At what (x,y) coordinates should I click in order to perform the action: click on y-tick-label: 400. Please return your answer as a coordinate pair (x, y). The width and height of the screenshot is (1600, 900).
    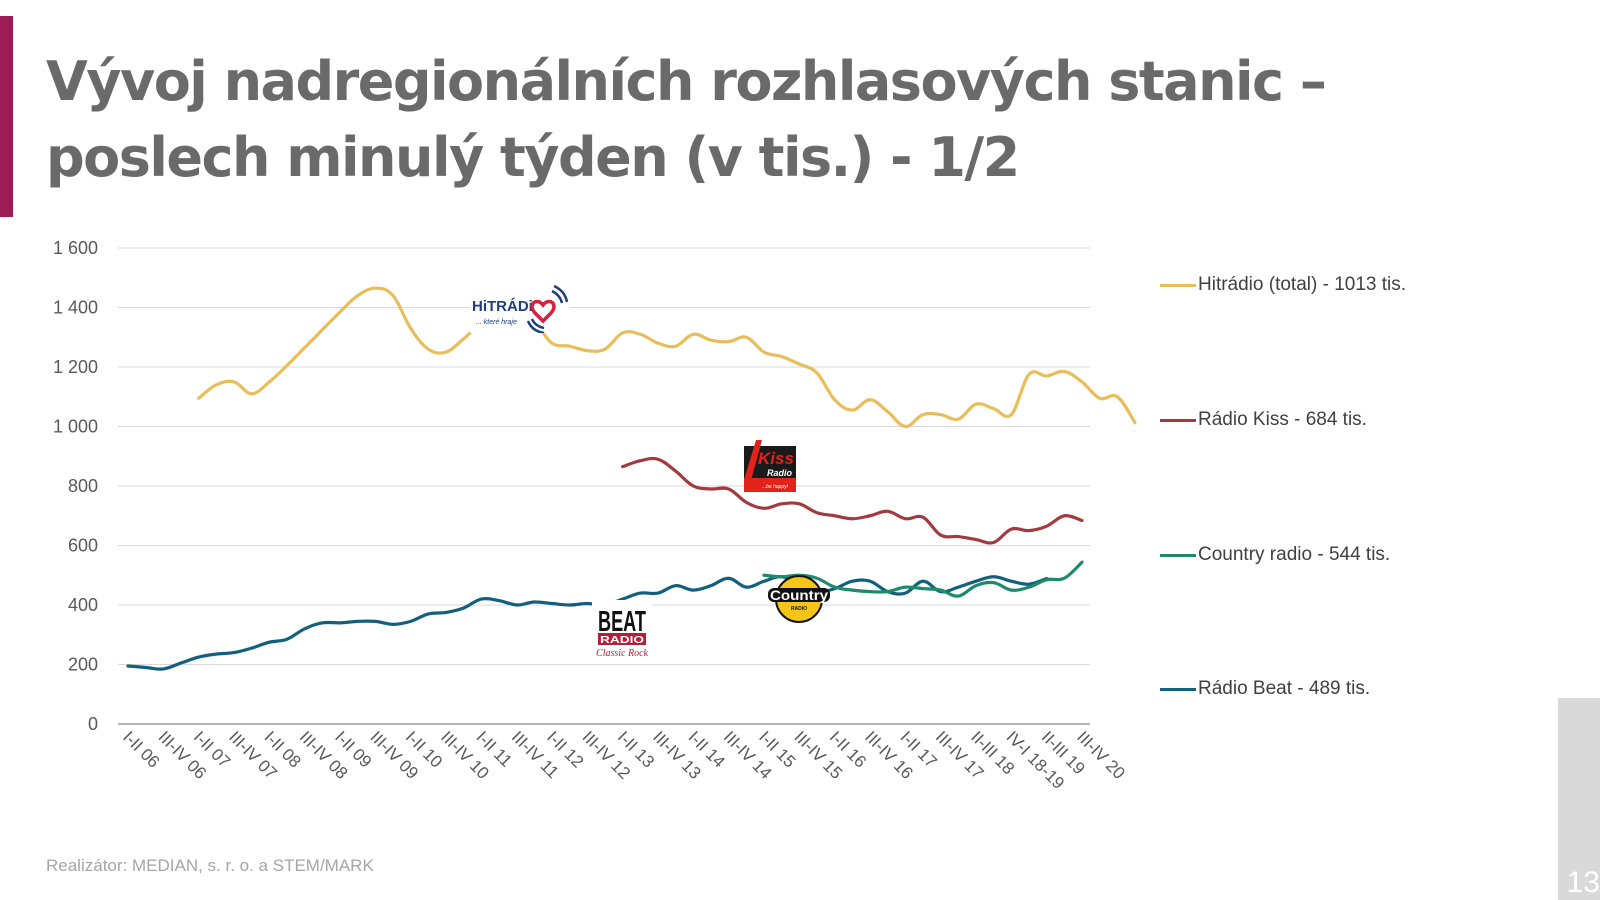
    Looking at the image, I should click on (83, 605).